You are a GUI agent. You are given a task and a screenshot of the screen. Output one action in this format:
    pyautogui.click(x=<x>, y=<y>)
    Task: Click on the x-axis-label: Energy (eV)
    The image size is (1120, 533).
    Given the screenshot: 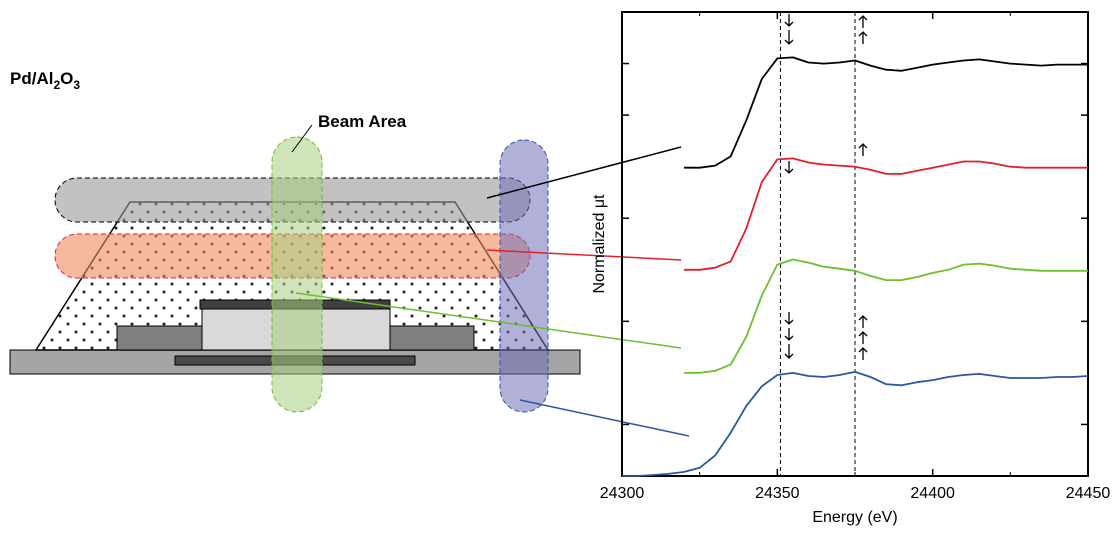 What is the action you would take?
    pyautogui.click(x=854, y=517)
    